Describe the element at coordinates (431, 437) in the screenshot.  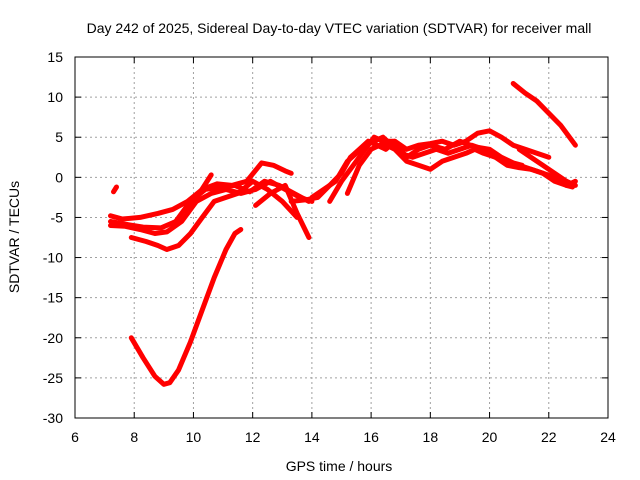
I see `x-tick-label: 18` at that location.